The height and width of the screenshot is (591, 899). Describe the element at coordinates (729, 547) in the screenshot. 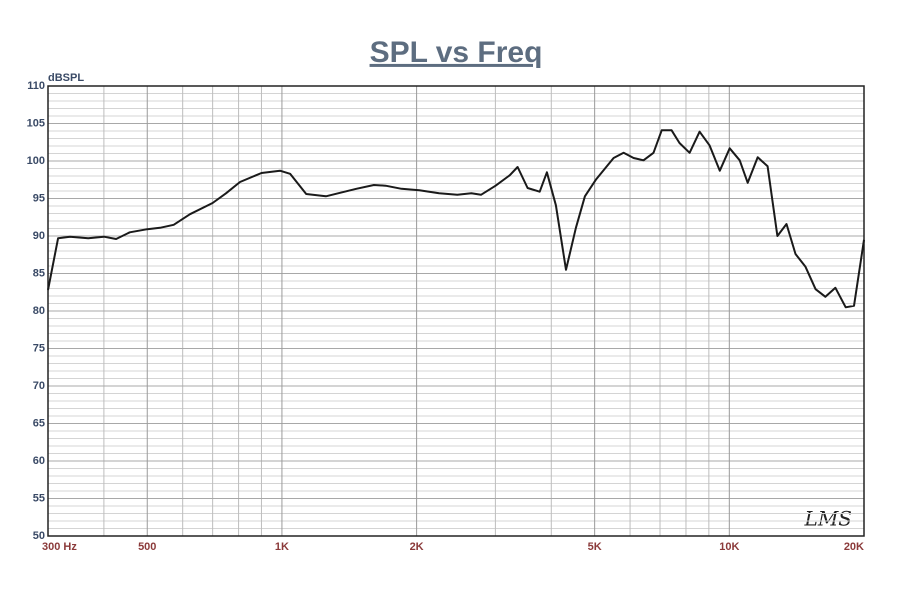

I see `x-tick-label: 10K` at that location.